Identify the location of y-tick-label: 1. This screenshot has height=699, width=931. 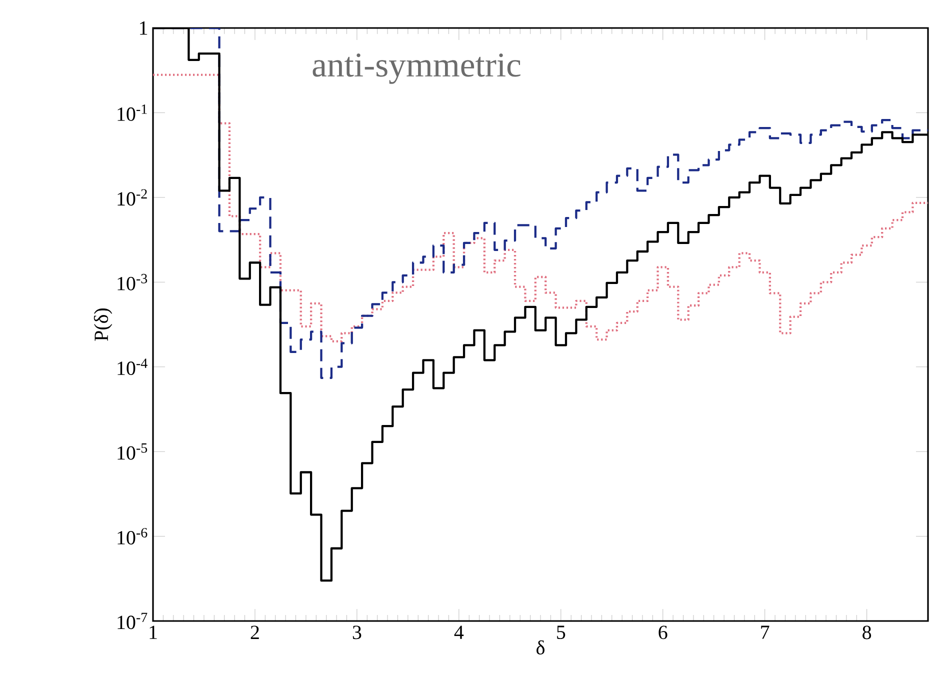
(144, 28).